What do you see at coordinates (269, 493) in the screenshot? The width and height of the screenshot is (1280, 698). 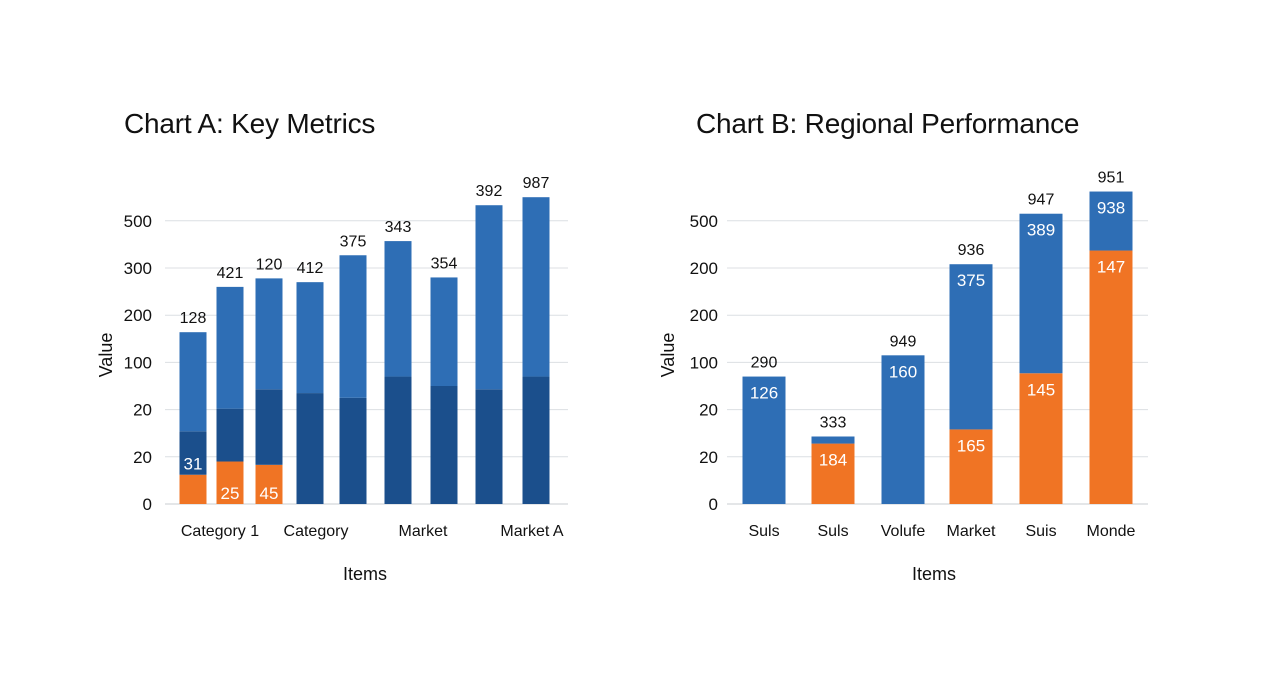 I see `chart-a-segment-label: 45` at bounding box center [269, 493].